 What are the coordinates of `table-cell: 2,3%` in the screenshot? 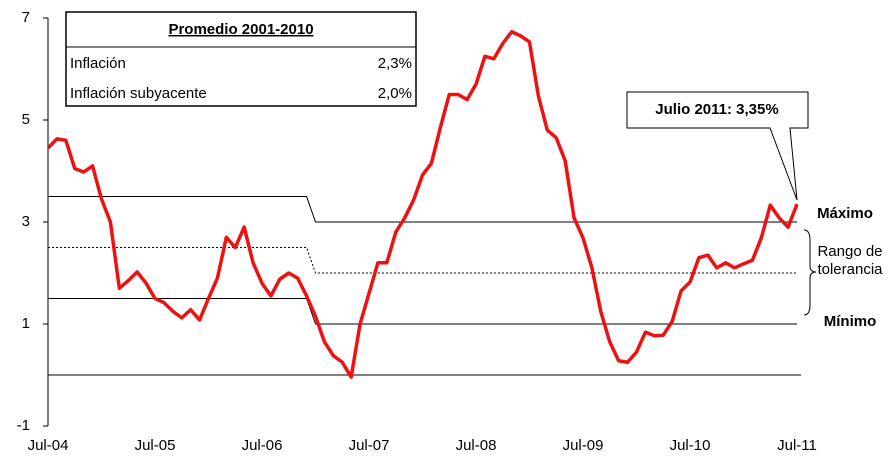 It's located at (395, 63).